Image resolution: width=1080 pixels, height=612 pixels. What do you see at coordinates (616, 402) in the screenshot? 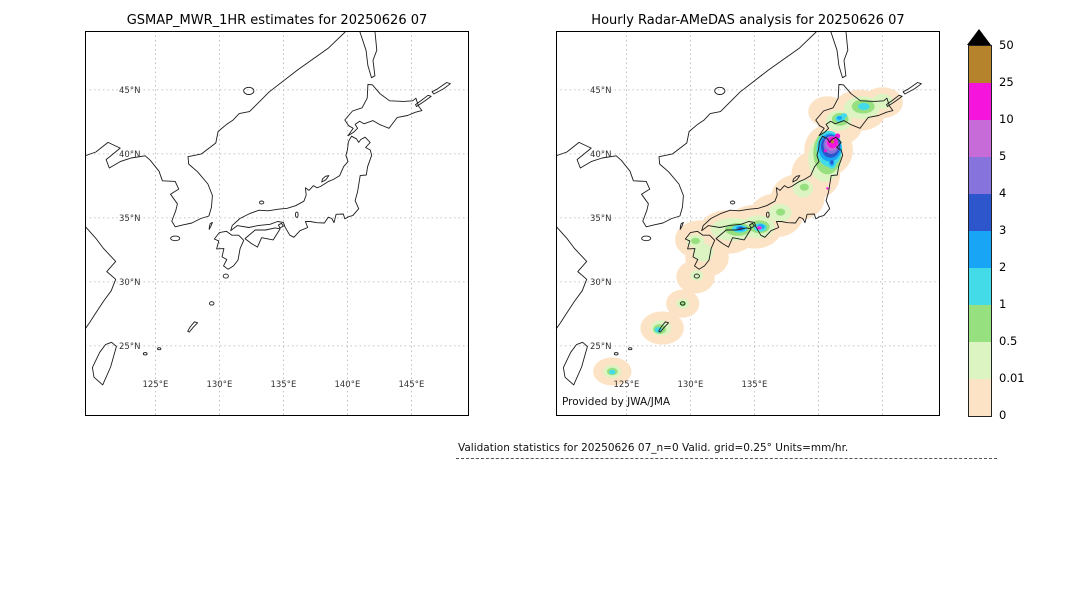
I see `data-credit-label: Provided by JWA/JMA` at bounding box center [616, 402].